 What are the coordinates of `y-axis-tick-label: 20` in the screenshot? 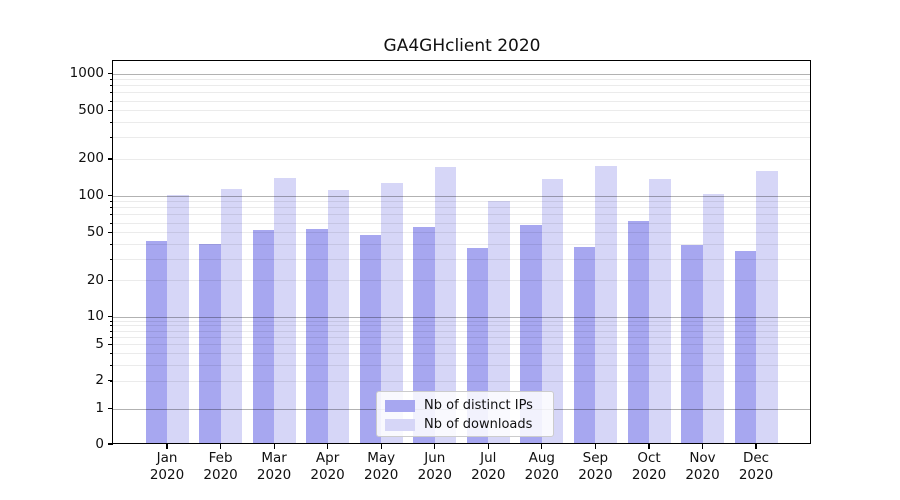 It's located at (95, 279).